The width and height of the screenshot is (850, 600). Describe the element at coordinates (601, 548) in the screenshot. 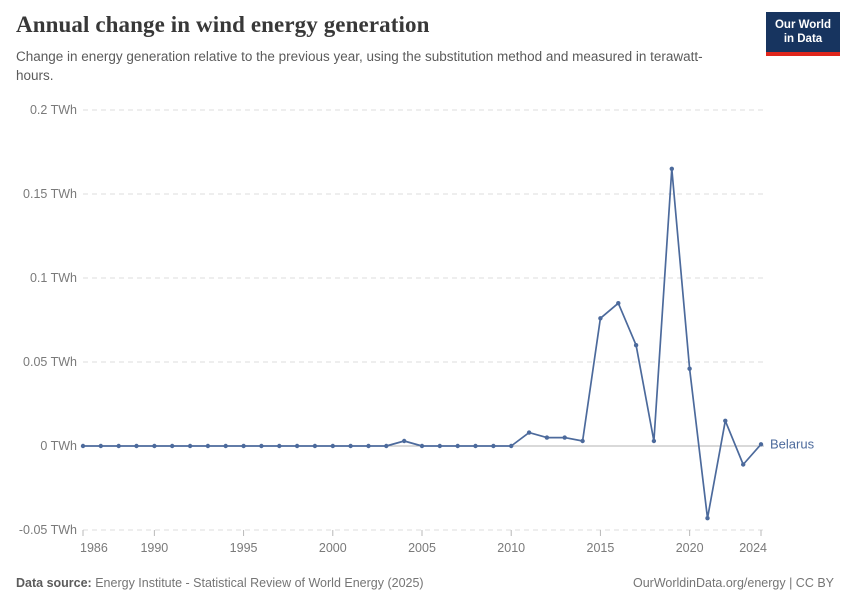

I see `x-tick-label: 2015` at that location.